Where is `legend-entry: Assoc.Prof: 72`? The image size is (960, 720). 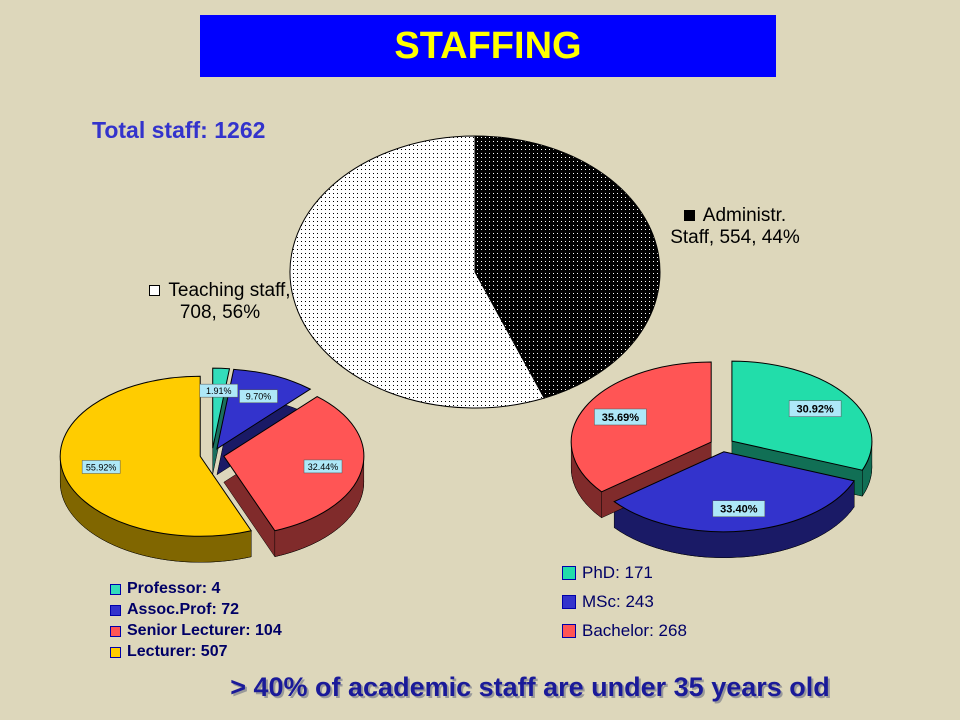 legend-entry: Assoc.Prof: 72 is located at coordinates (174, 610).